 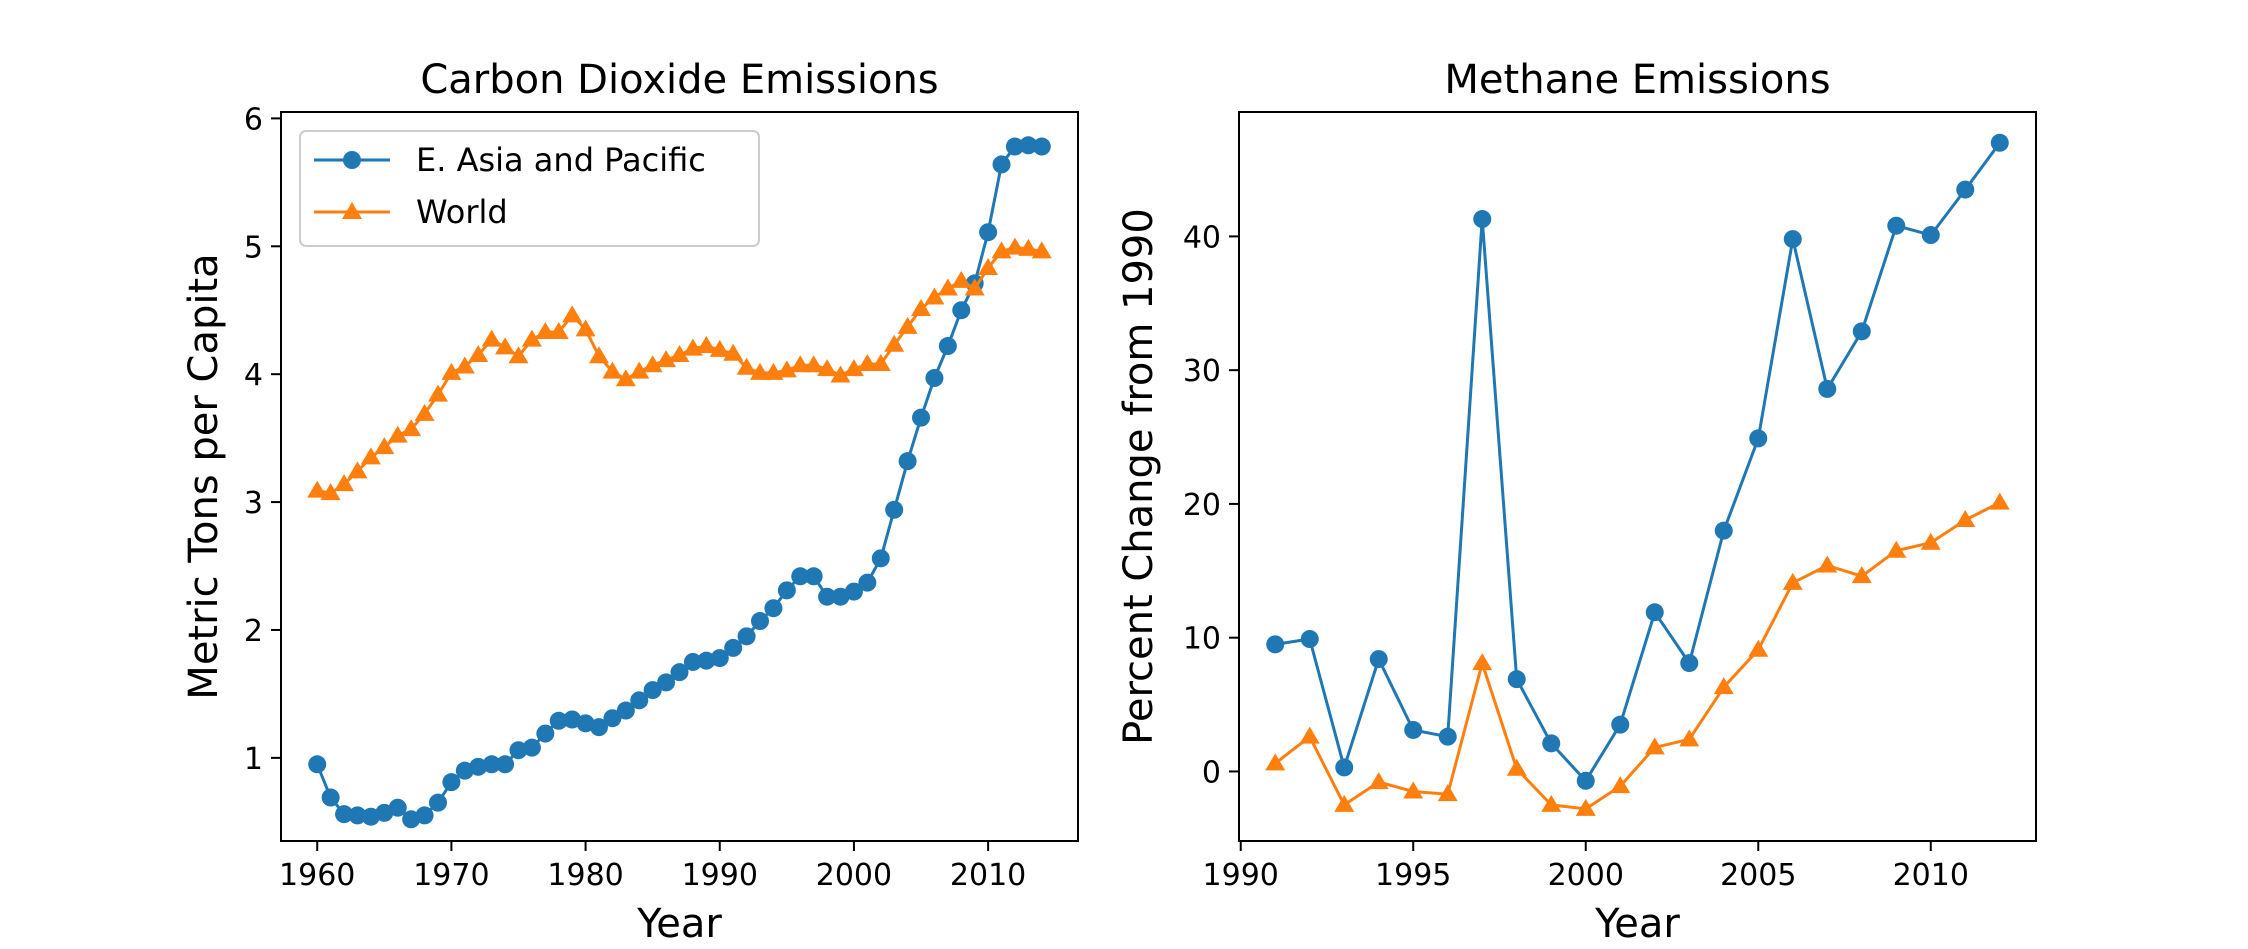 What do you see at coordinates (854, 875) in the screenshot?
I see `co2-x-tick-label: 2000` at bounding box center [854, 875].